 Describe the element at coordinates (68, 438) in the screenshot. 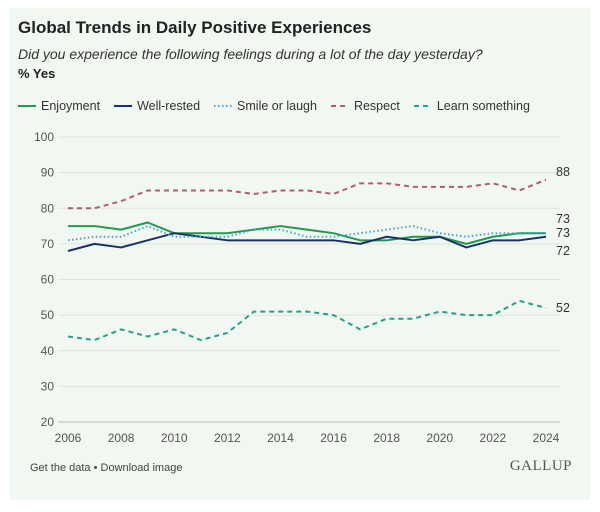

I see `x-tick-label: 2006` at that location.